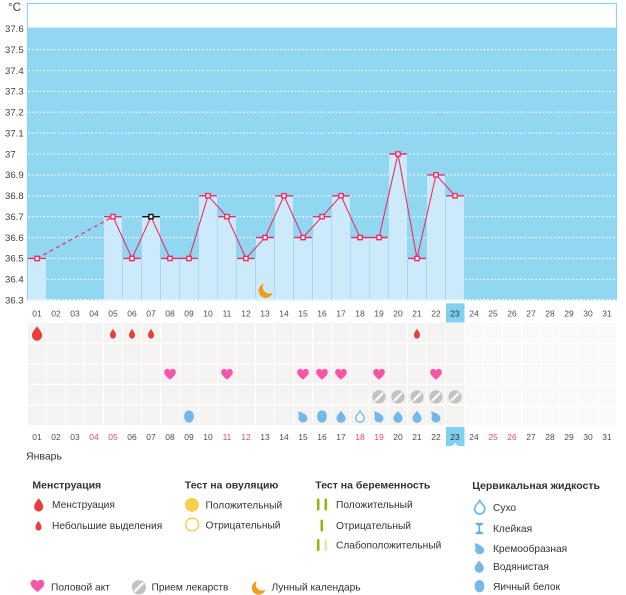 The image size is (626, 595). What do you see at coordinates (14, 8) in the screenshot?
I see `svg-text: °C` at bounding box center [14, 8].